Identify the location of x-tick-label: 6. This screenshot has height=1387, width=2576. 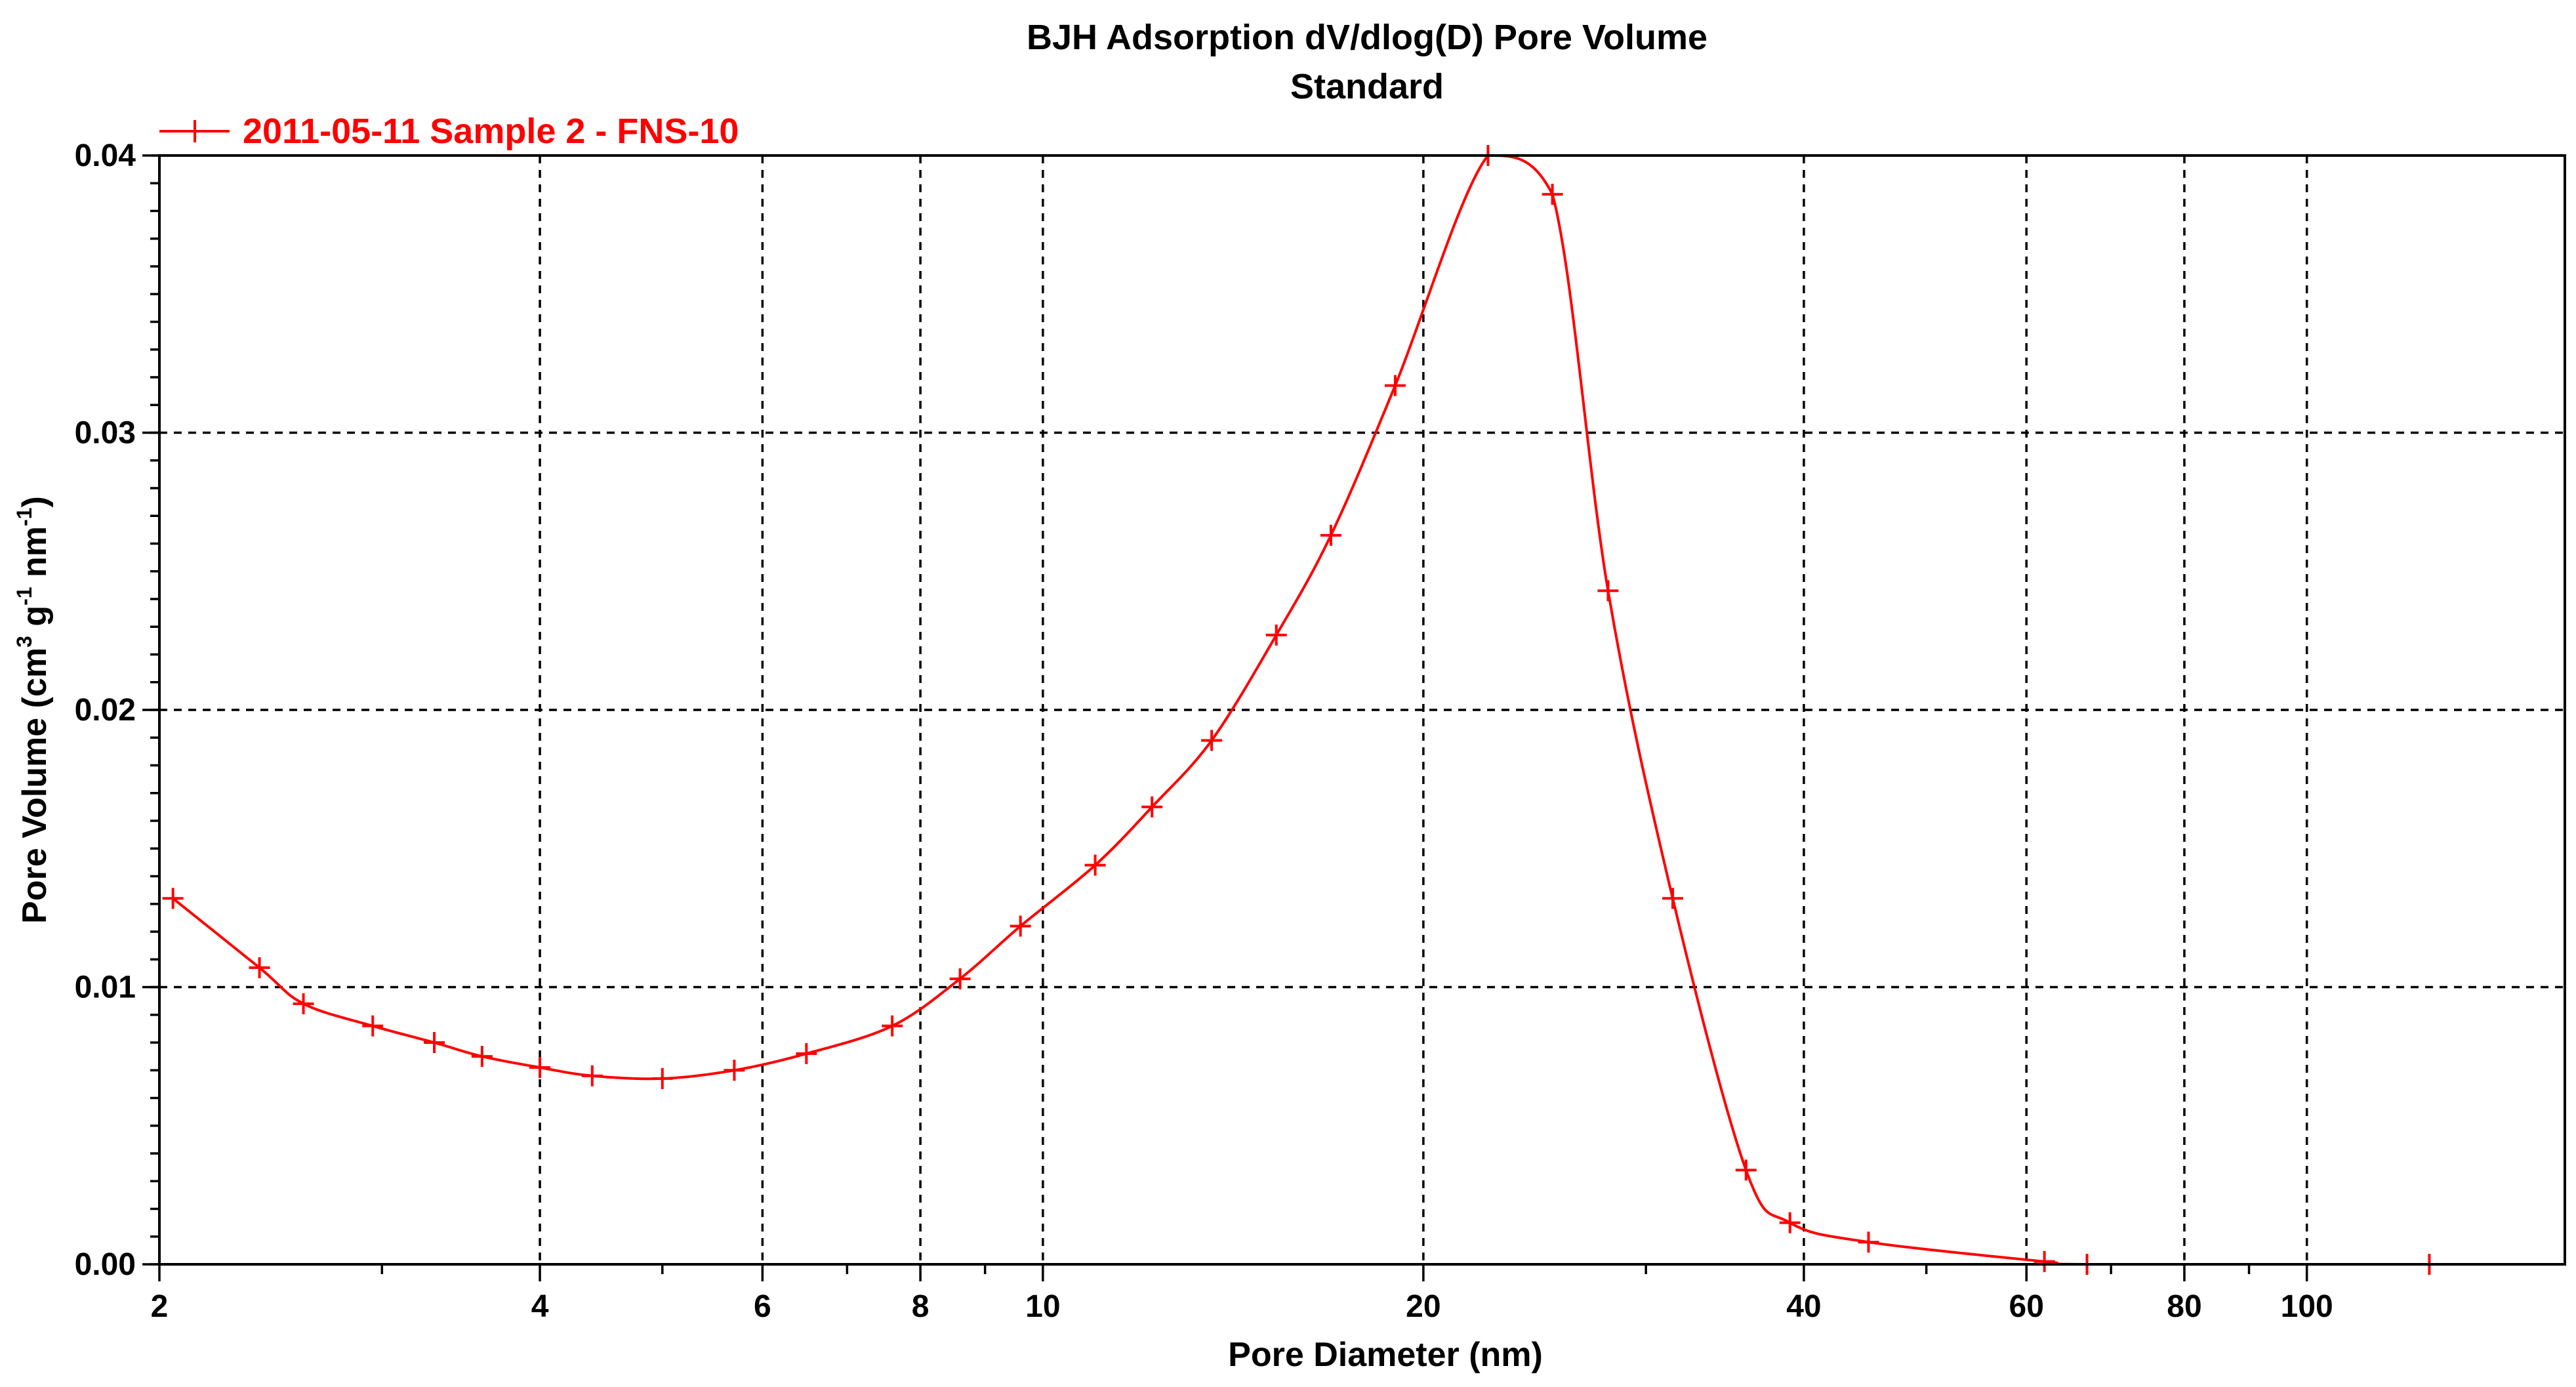
(763, 1306).